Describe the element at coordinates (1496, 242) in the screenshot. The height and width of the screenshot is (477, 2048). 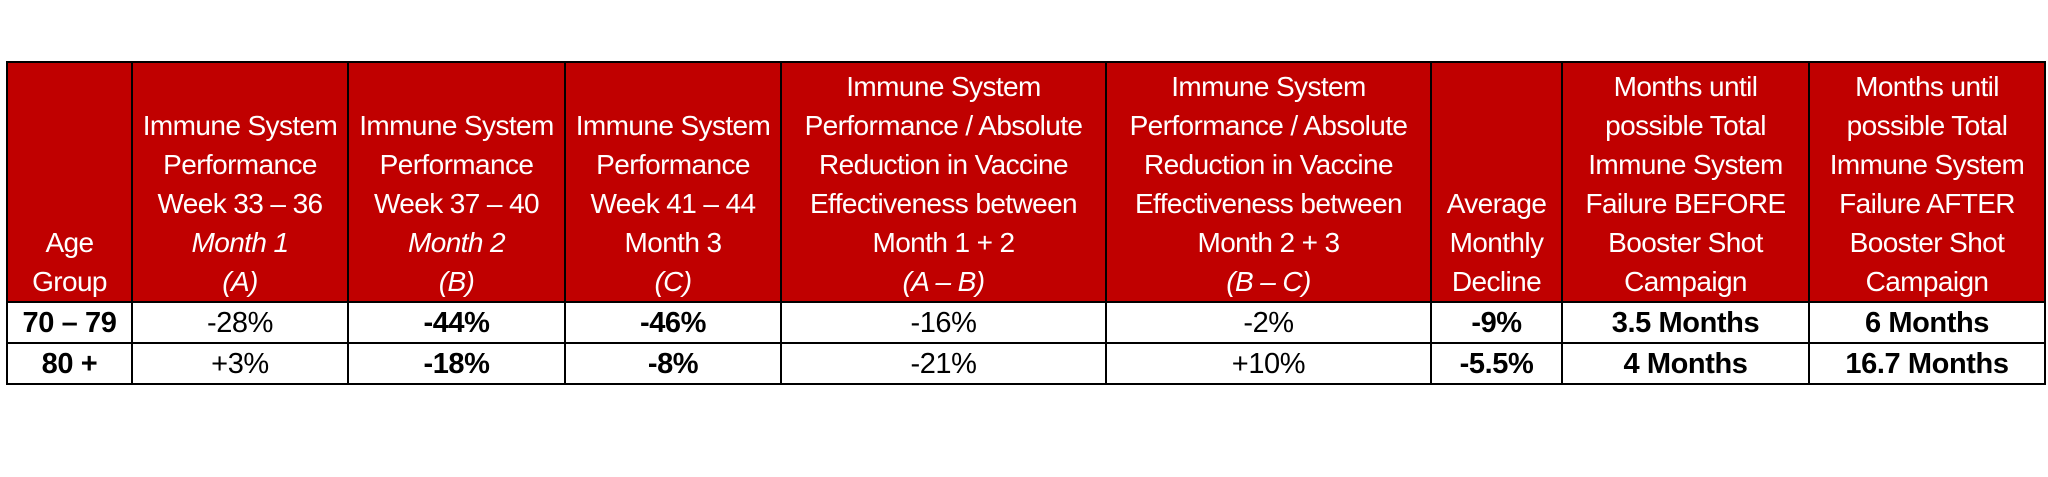
I see `header-text: Average Monthly Decline` at that location.